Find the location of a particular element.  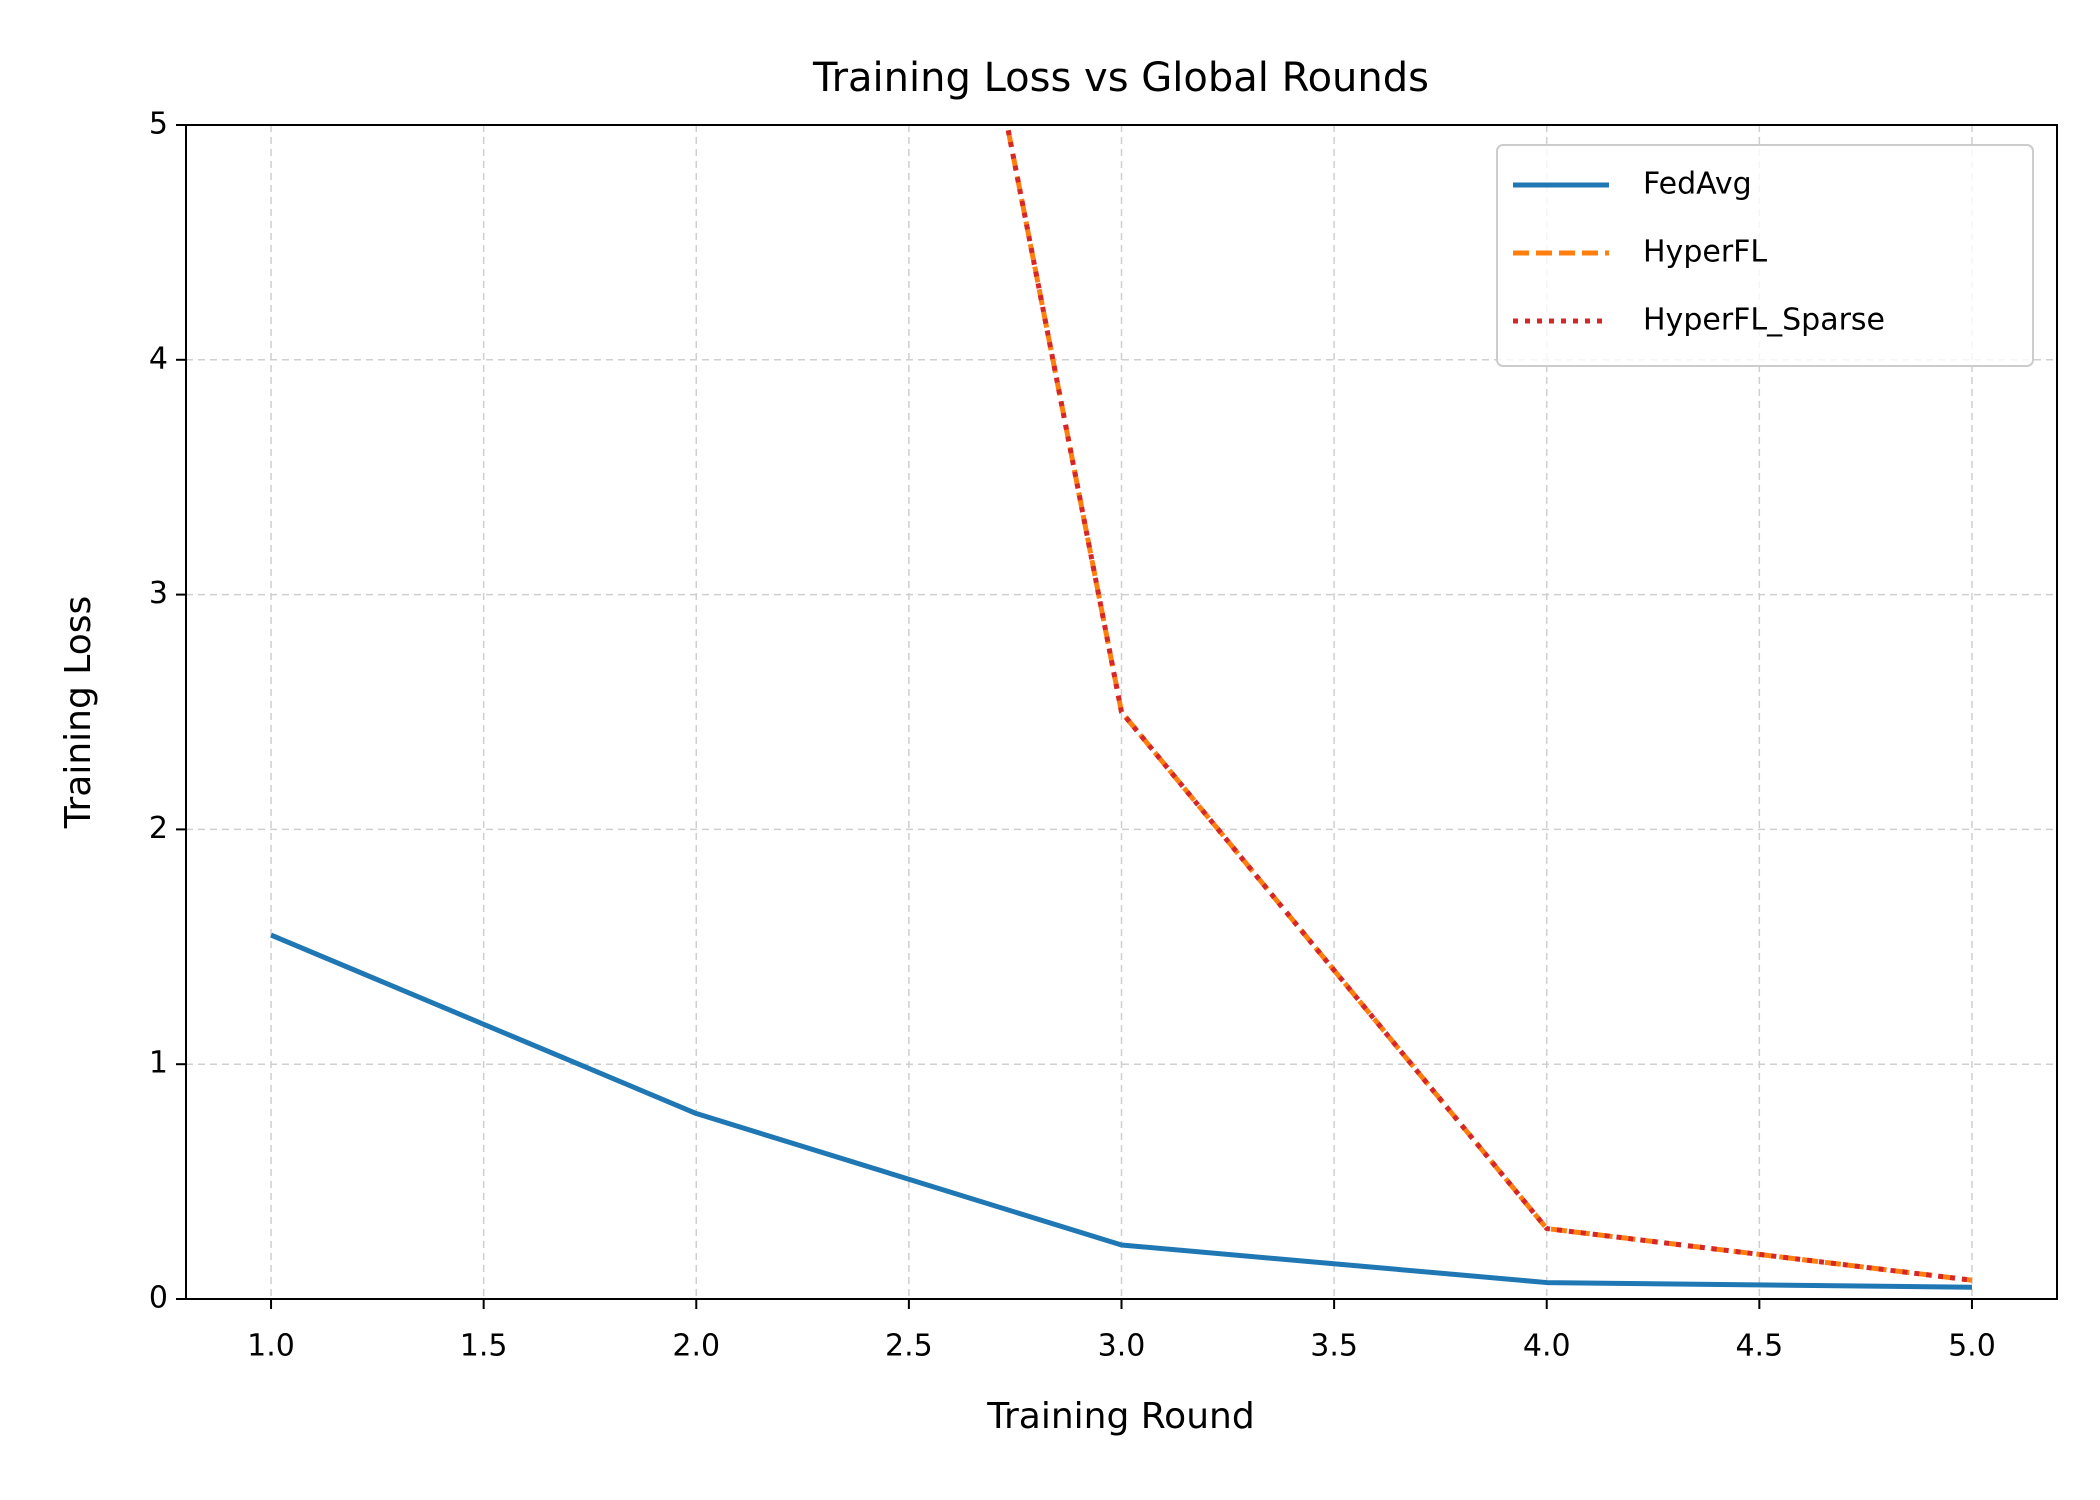

legend-box is located at coordinates (1765, 255).